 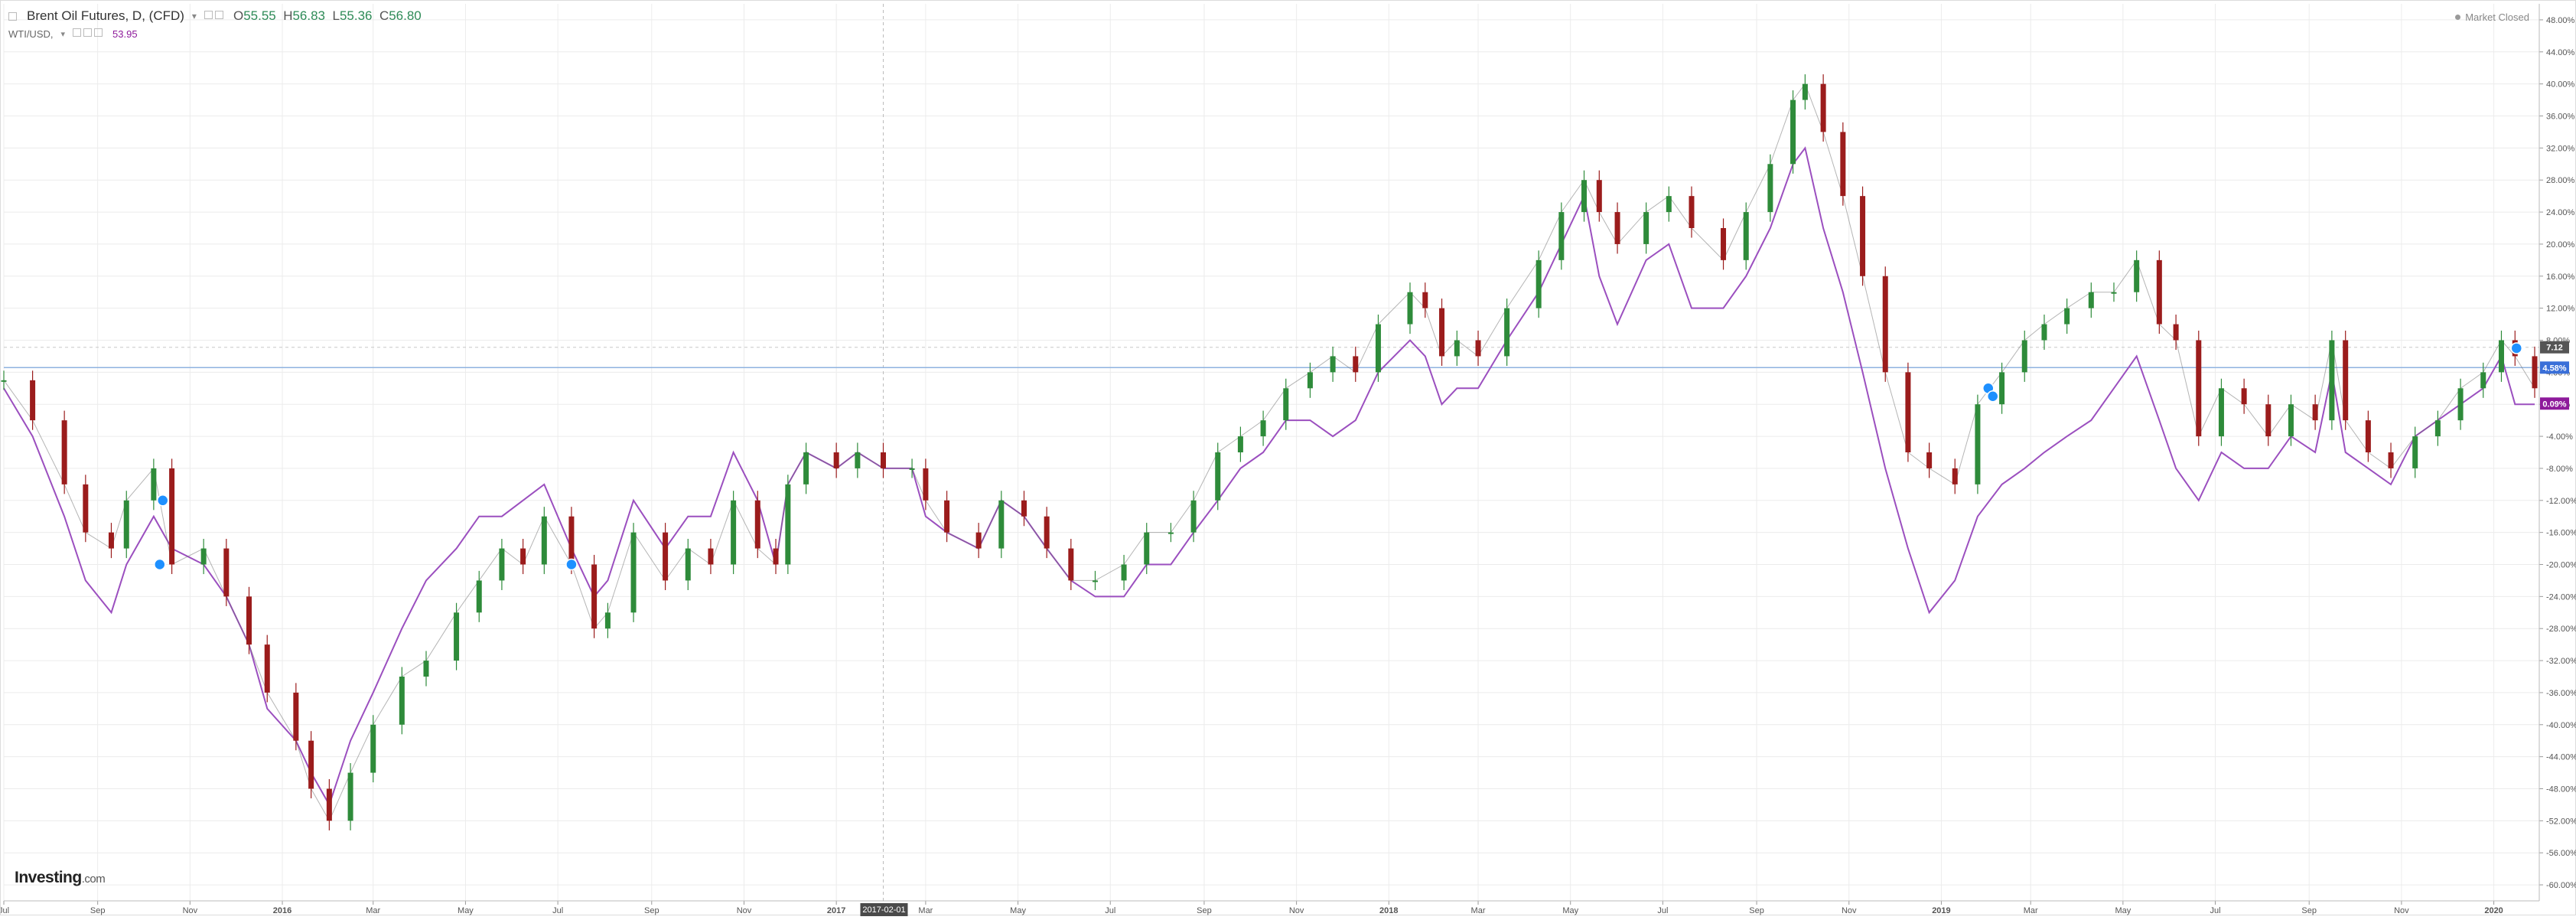 What do you see at coordinates (13, 16) in the screenshot?
I see `collapse-icon` at bounding box center [13, 16].